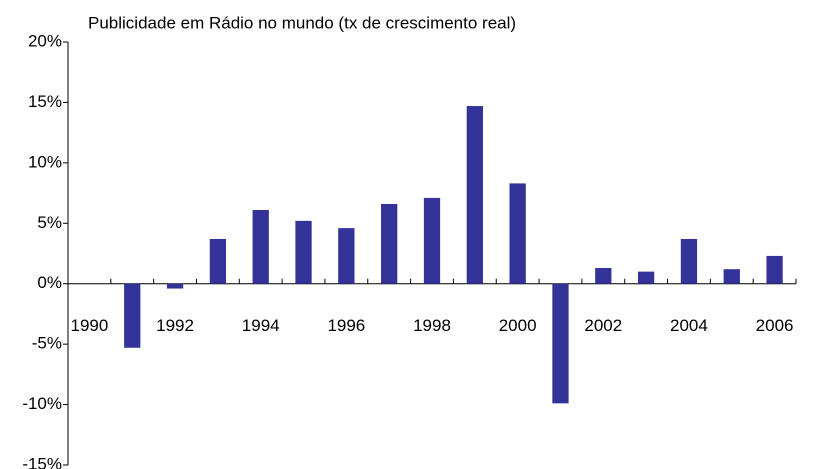 The image size is (821, 469). I want to click on y-tick-label: 15%, so click(45, 101).